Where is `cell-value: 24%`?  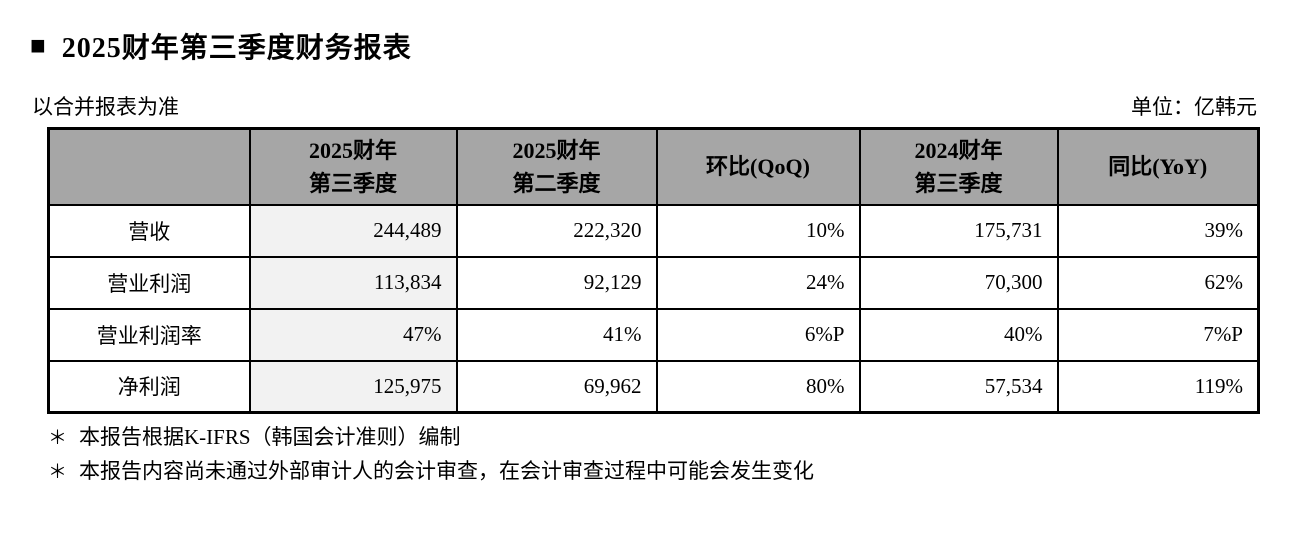
cell-value: 24% is located at coordinates (758, 282).